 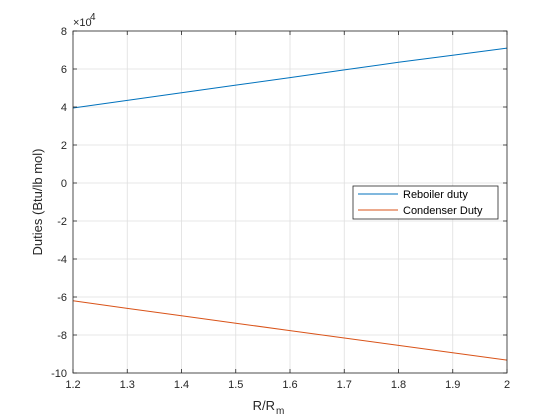 What do you see at coordinates (72, 385) in the screenshot?
I see `x-tick-label: 1.2` at bounding box center [72, 385].